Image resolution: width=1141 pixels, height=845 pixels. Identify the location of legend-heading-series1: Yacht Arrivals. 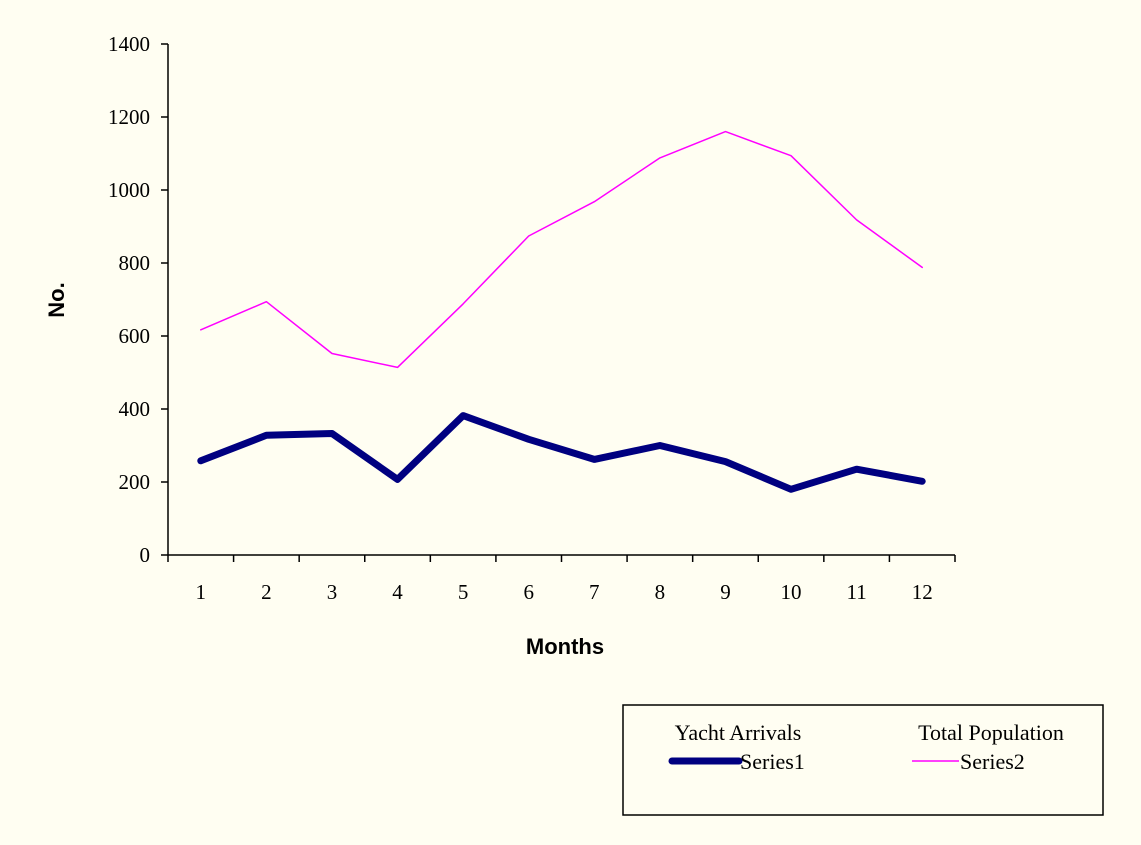
(738, 732).